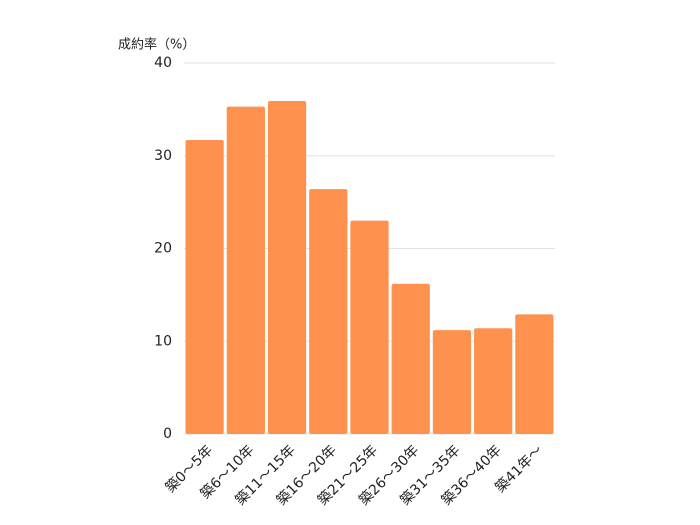 The image size is (700, 525). What do you see at coordinates (163, 249) in the screenshot?
I see `y-tick-label: 20` at bounding box center [163, 249].